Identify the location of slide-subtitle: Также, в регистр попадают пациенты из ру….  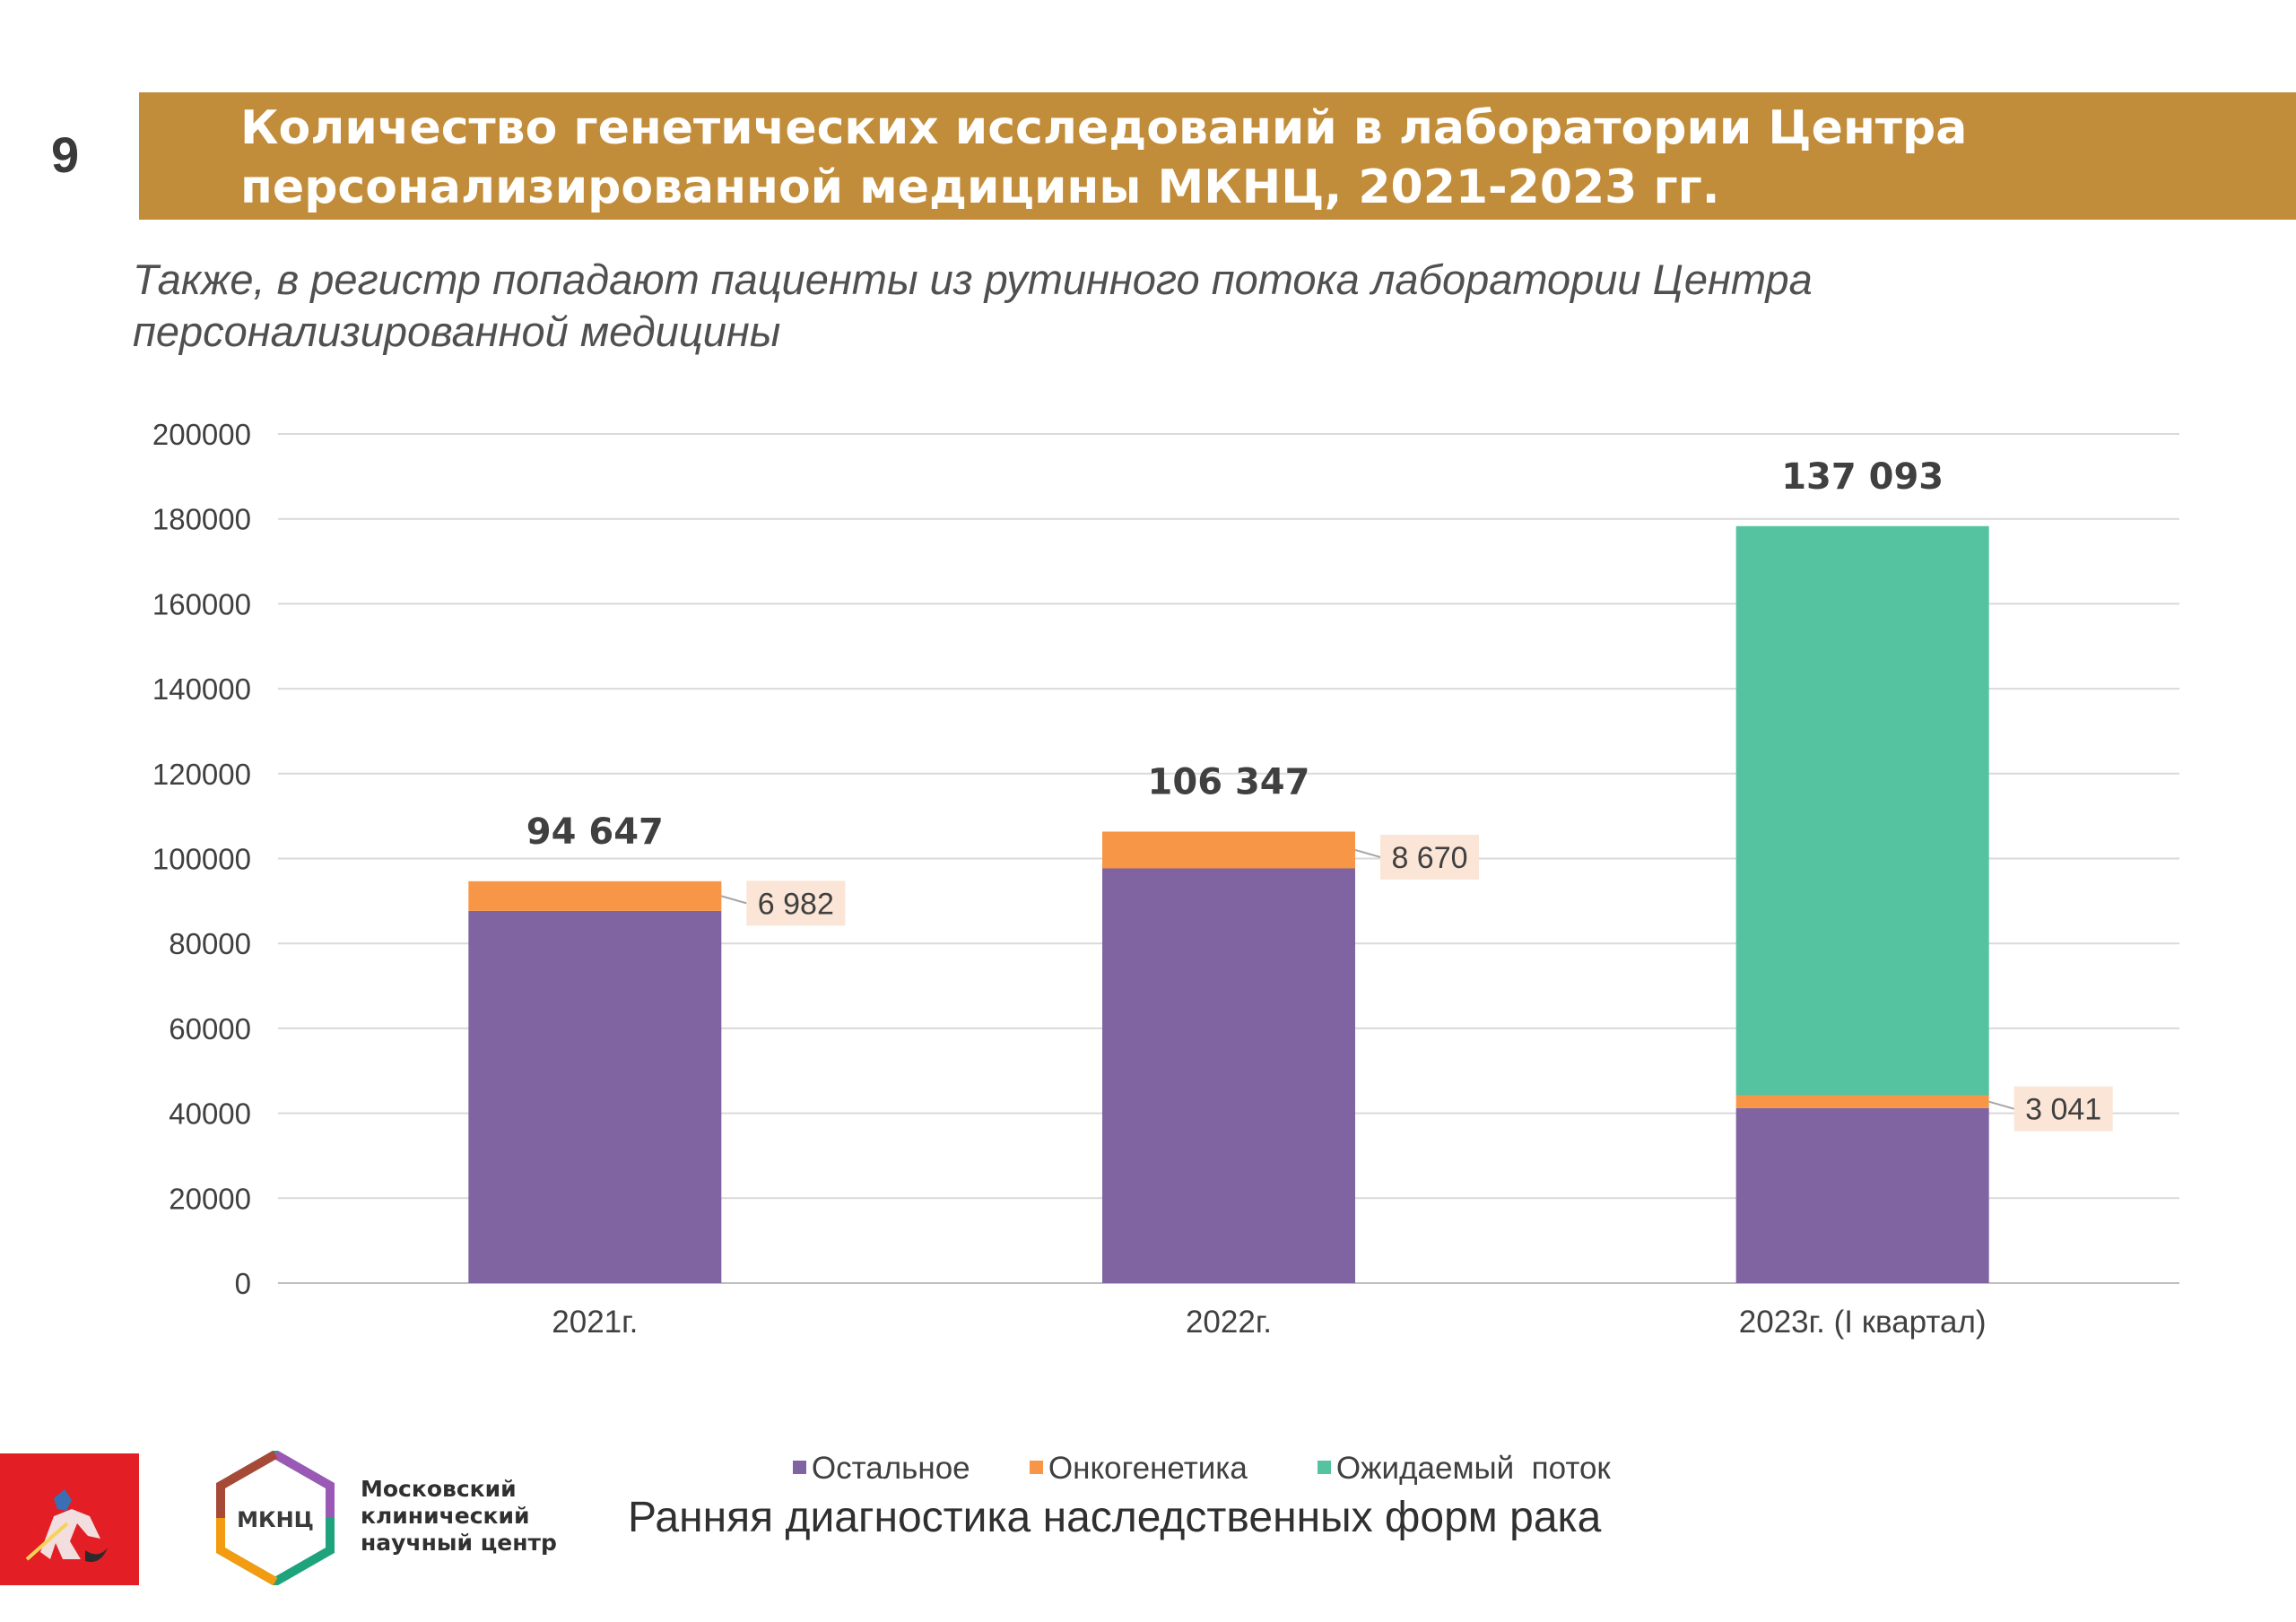
(1164, 306).